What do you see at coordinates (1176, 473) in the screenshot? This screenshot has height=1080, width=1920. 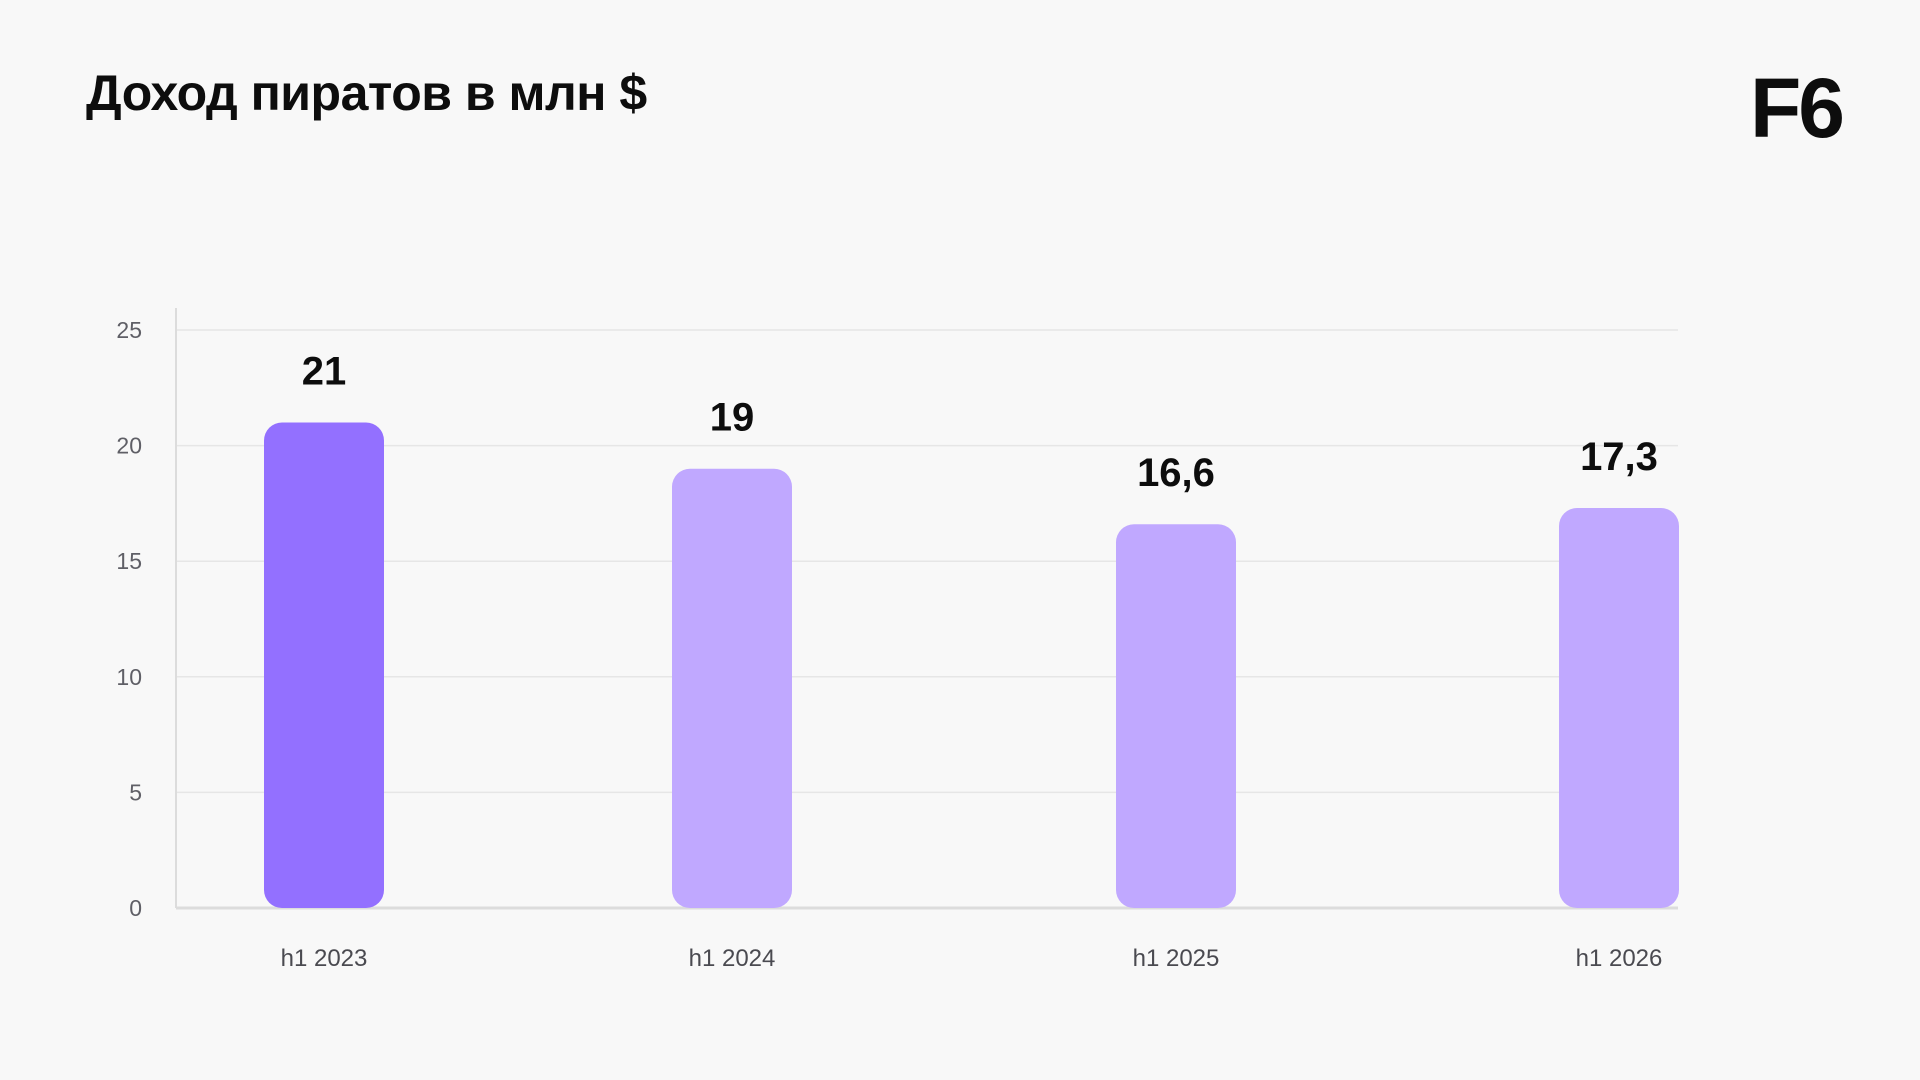 I see `data-label: 16,6` at bounding box center [1176, 473].